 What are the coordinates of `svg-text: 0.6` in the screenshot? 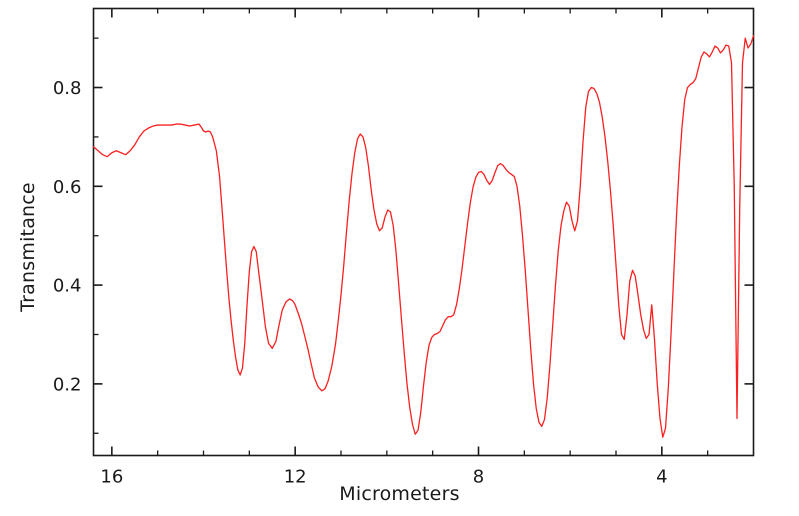 It's located at (67, 187).